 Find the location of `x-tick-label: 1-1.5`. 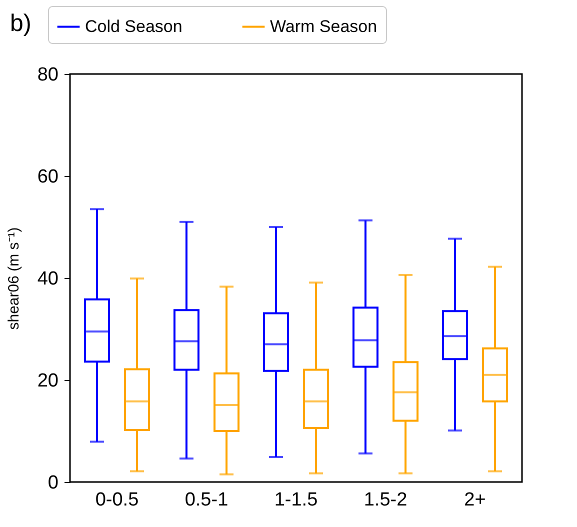

x-tick-label: 1-1.5 is located at coordinates (296, 500).